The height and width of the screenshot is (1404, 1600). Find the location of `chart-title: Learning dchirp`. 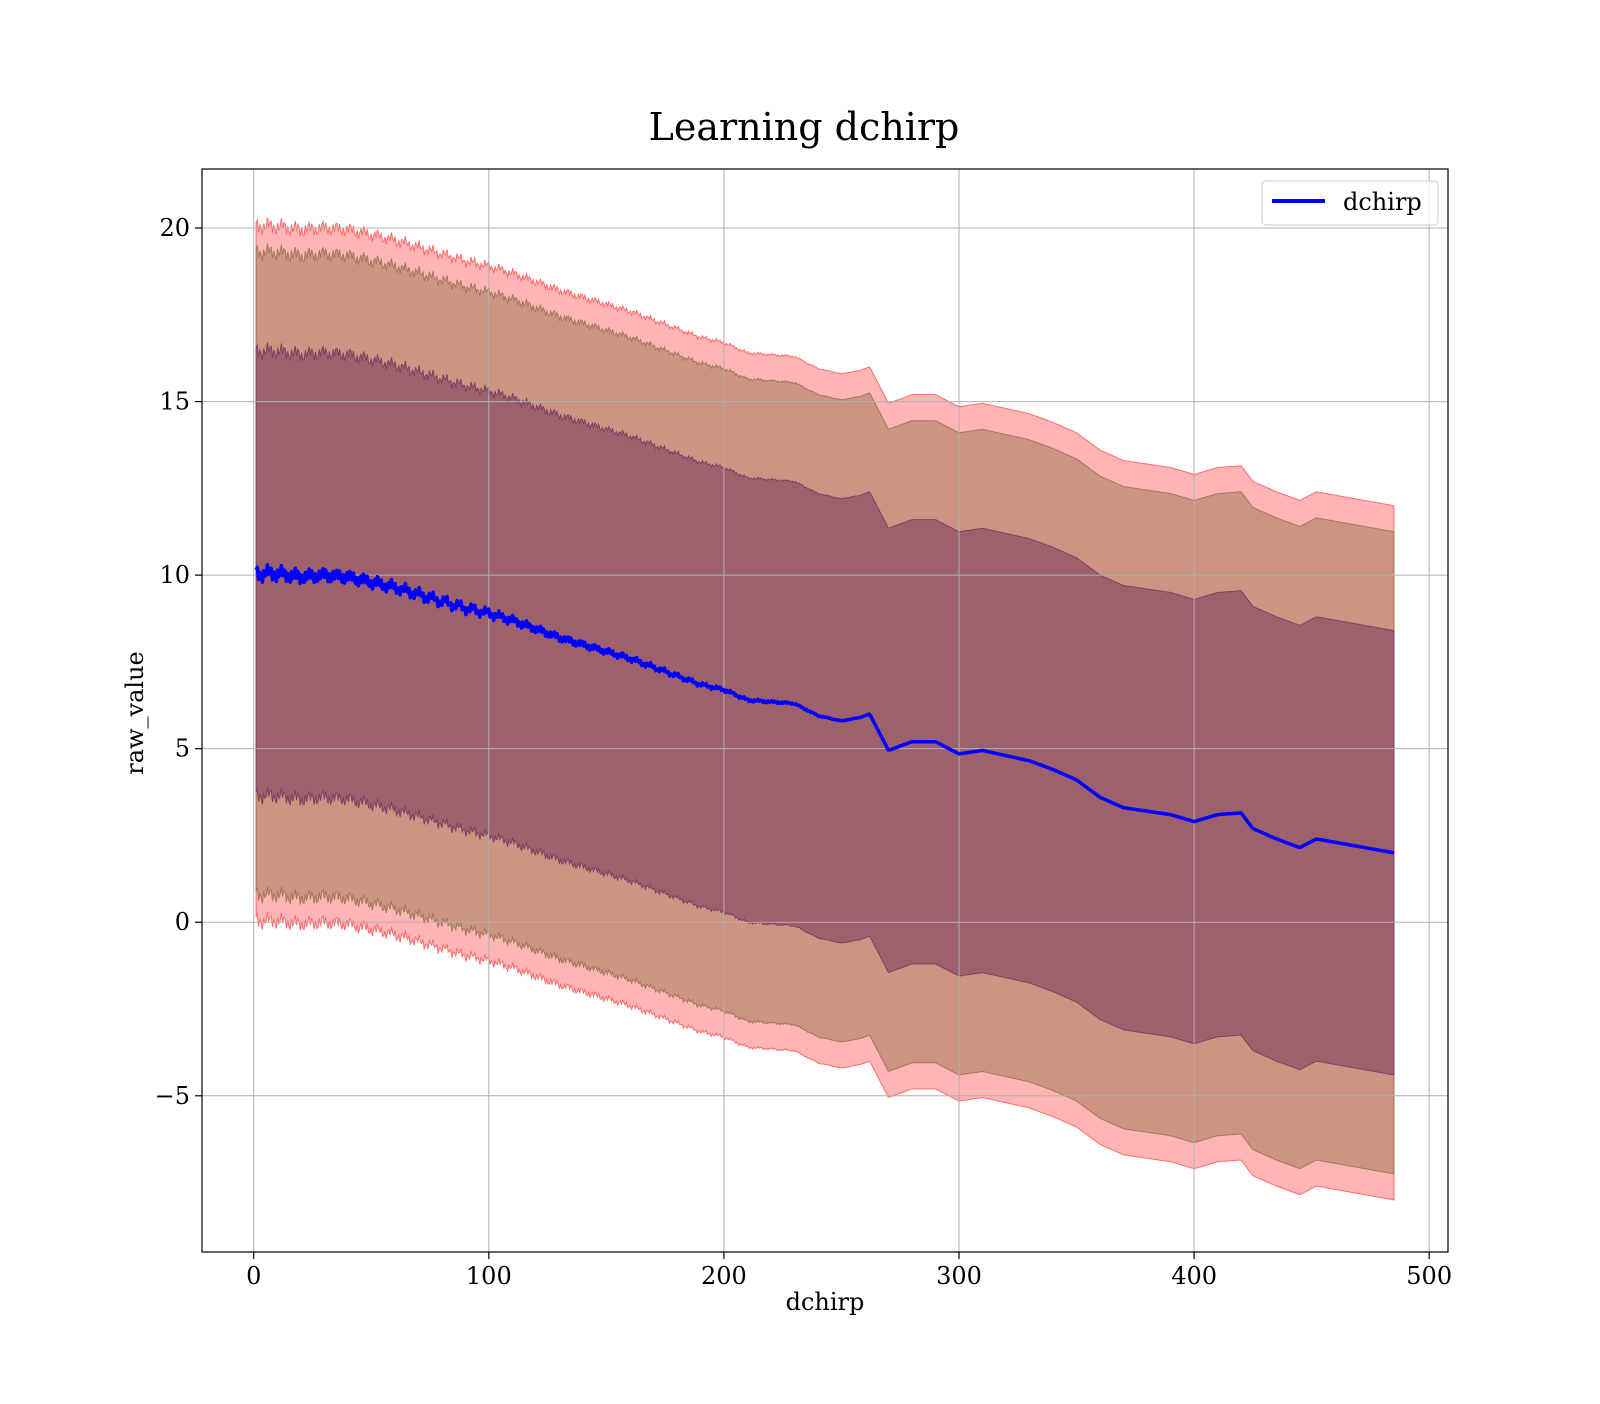

chart-title: Learning dchirp is located at coordinates (804, 127).